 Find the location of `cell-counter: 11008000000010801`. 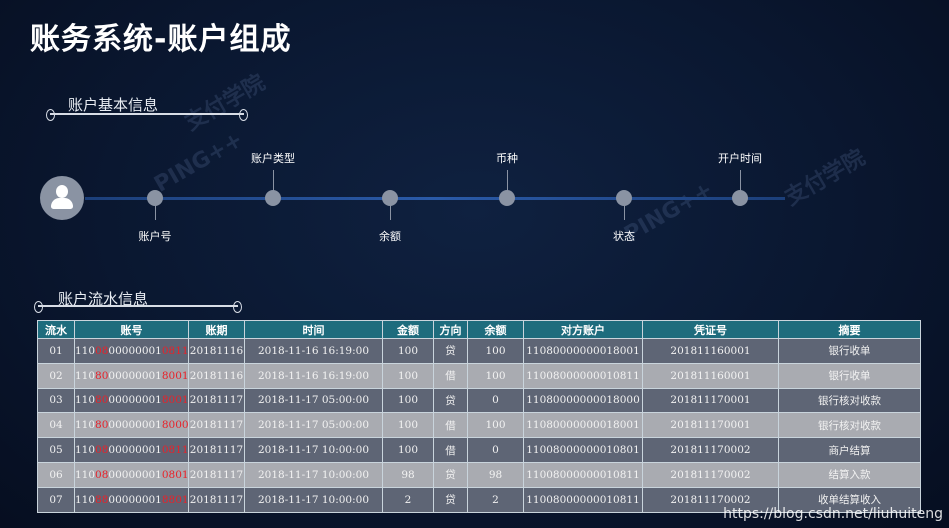

cell-counter: 11008000000010801 is located at coordinates (583, 450).